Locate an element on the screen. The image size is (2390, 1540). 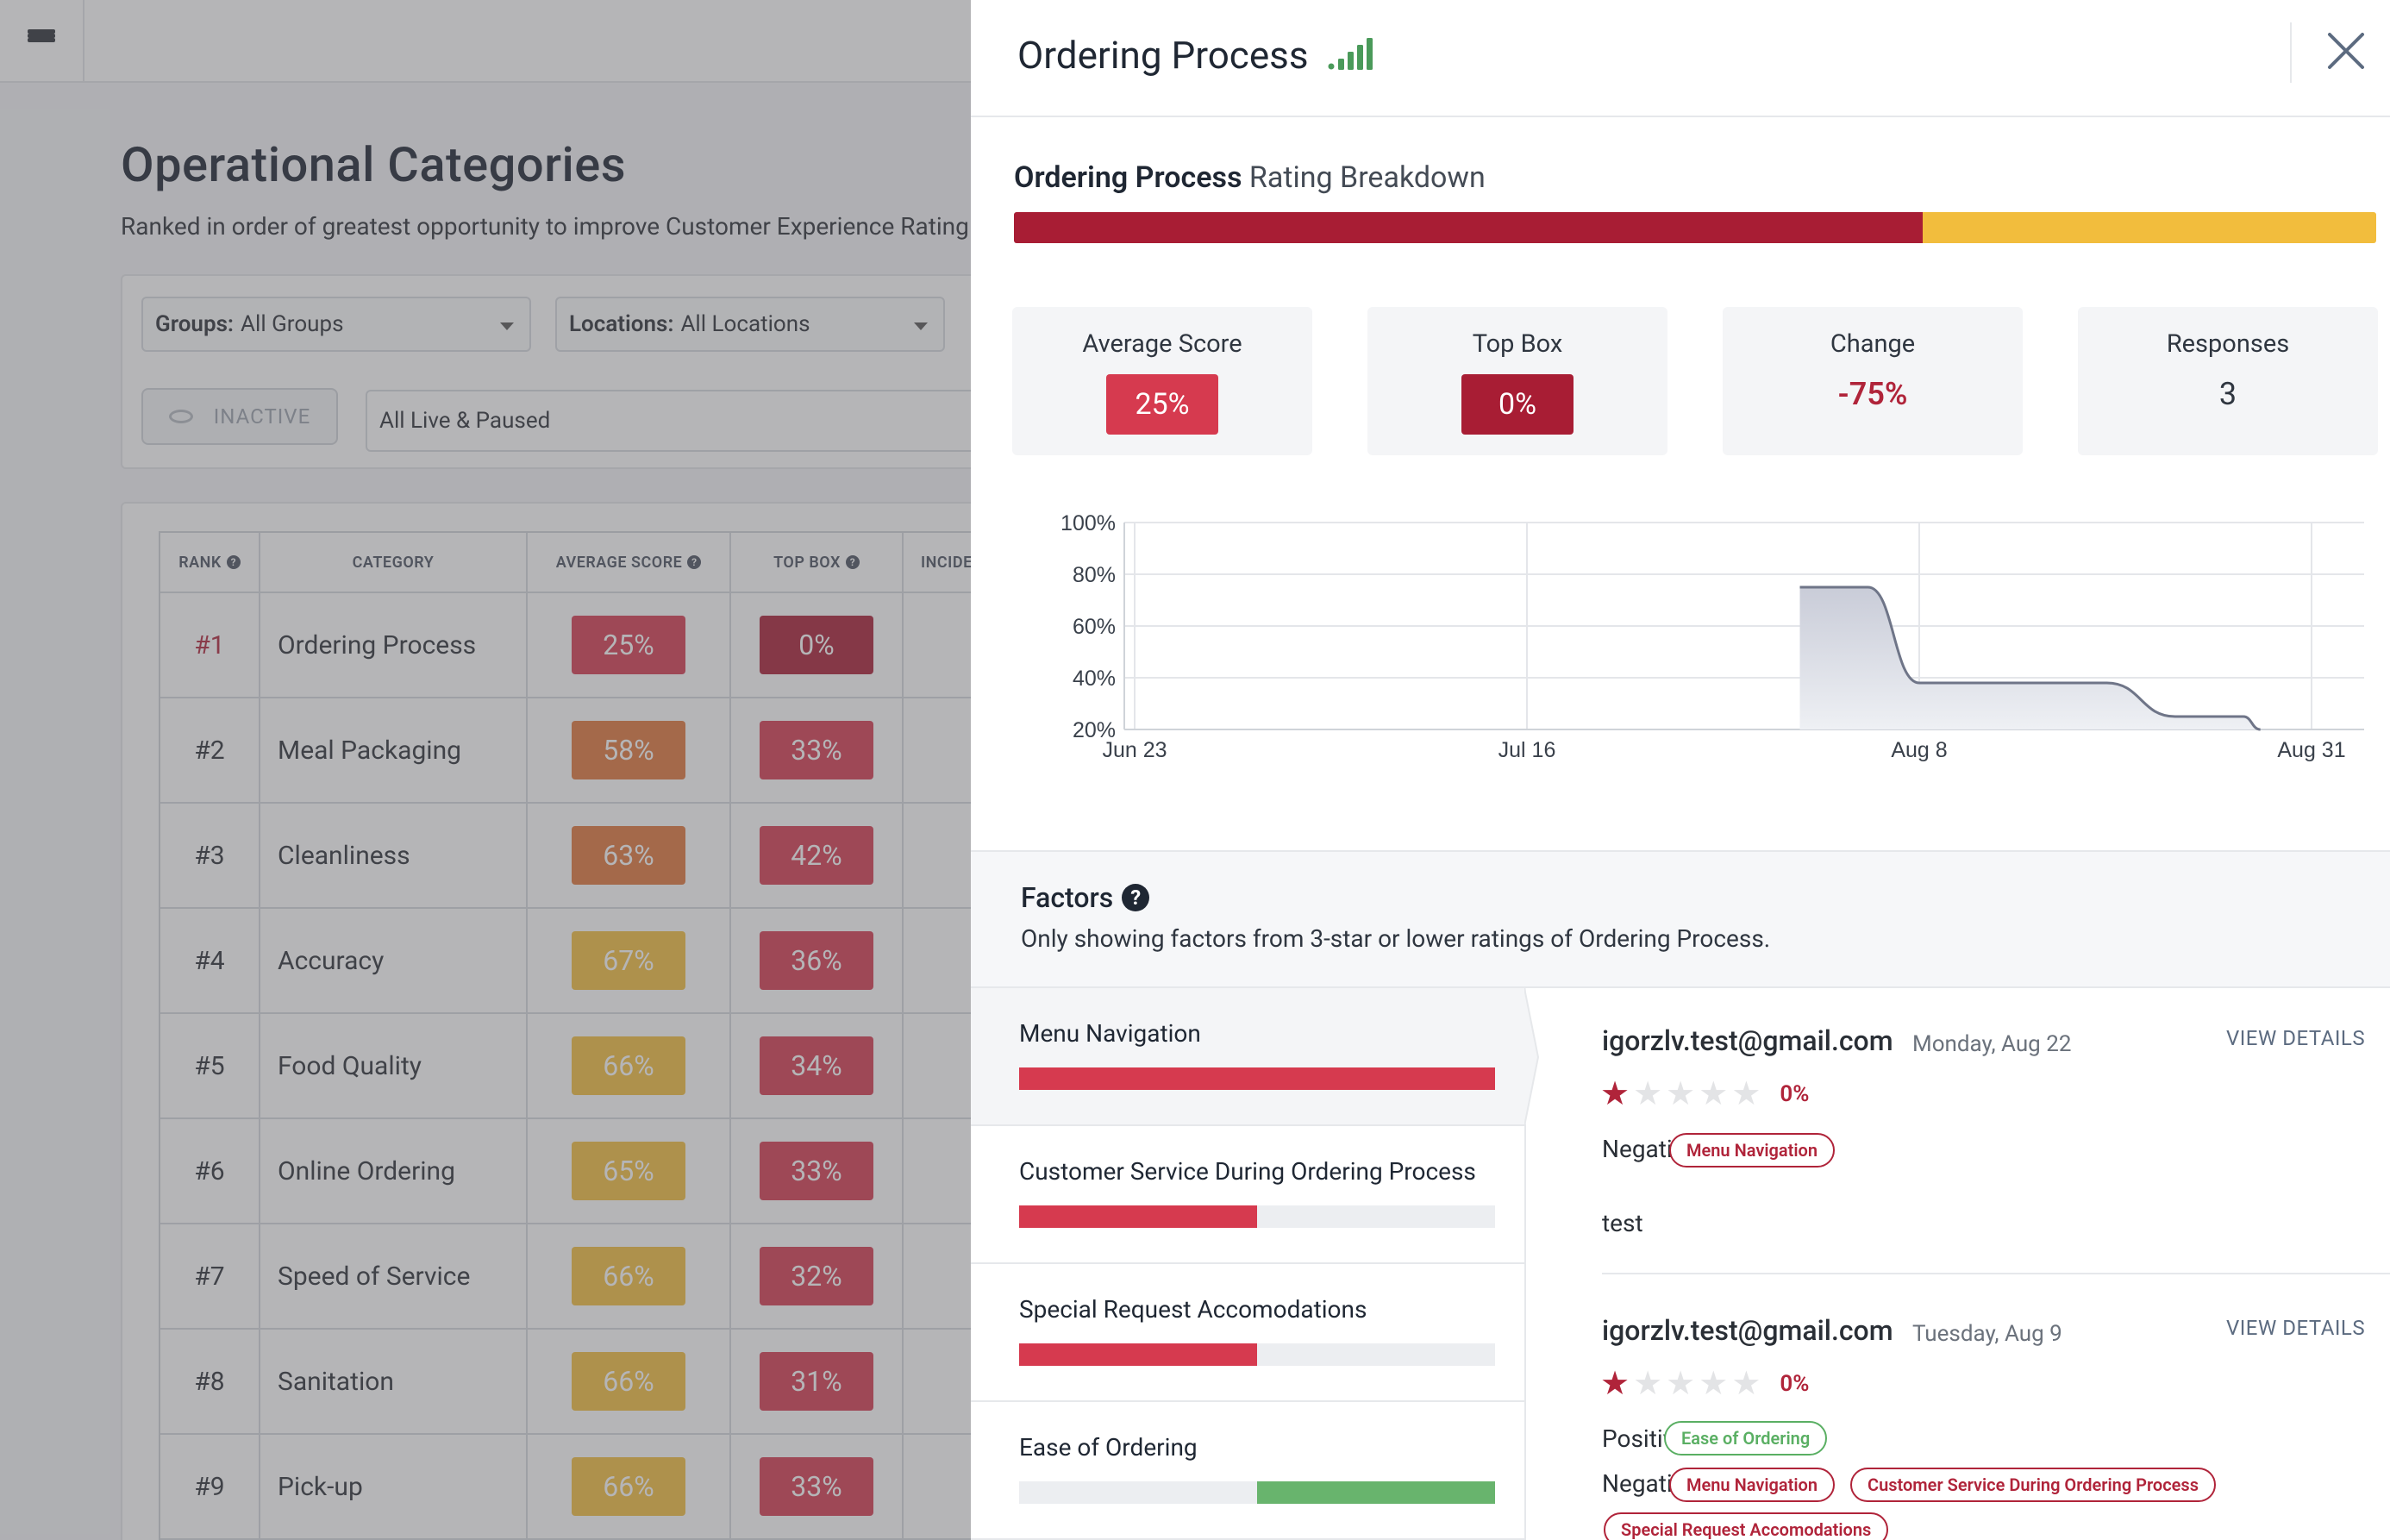
factor-item: Customer Service During Ordering Process is located at coordinates (1248, 1195).